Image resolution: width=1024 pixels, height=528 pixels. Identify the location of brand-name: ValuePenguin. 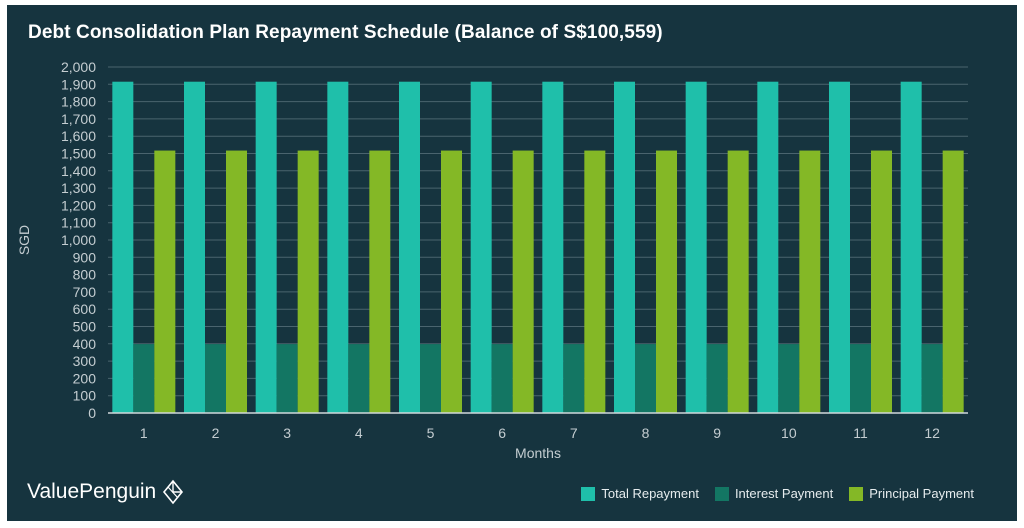
(92, 491).